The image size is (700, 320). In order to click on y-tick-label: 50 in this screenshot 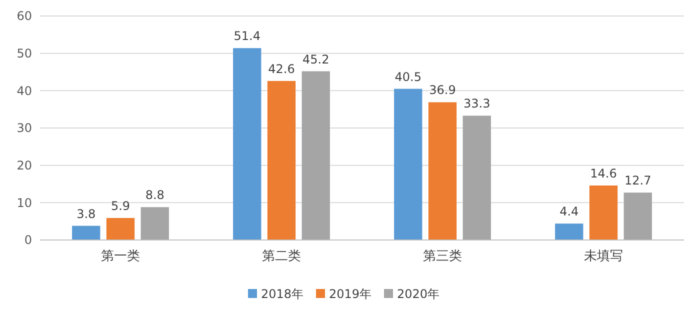, I will do `click(24, 53)`.